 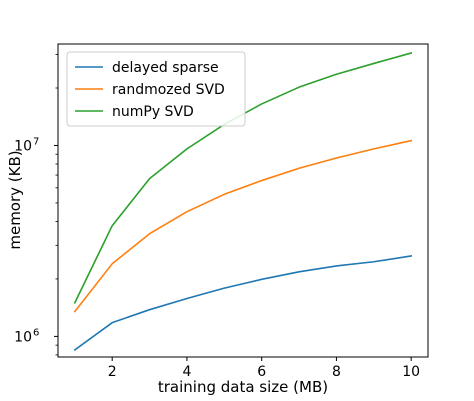 I want to click on x-axis-label: training data size (MB), so click(x=243, y=387).